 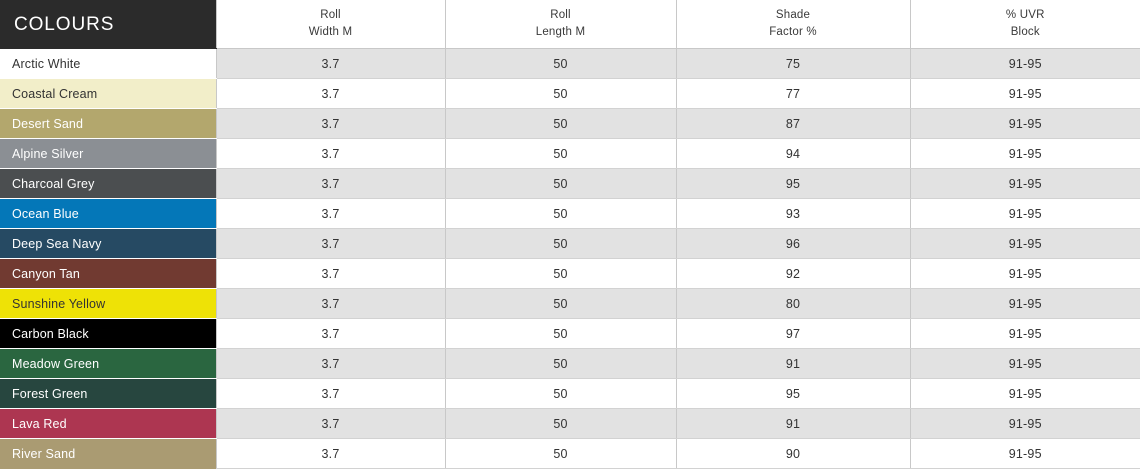 What do you see at coordinates (330, 32) in the screenshot?
I see `roll-width-header-line2: Width M` at bounding box center [330, 32].